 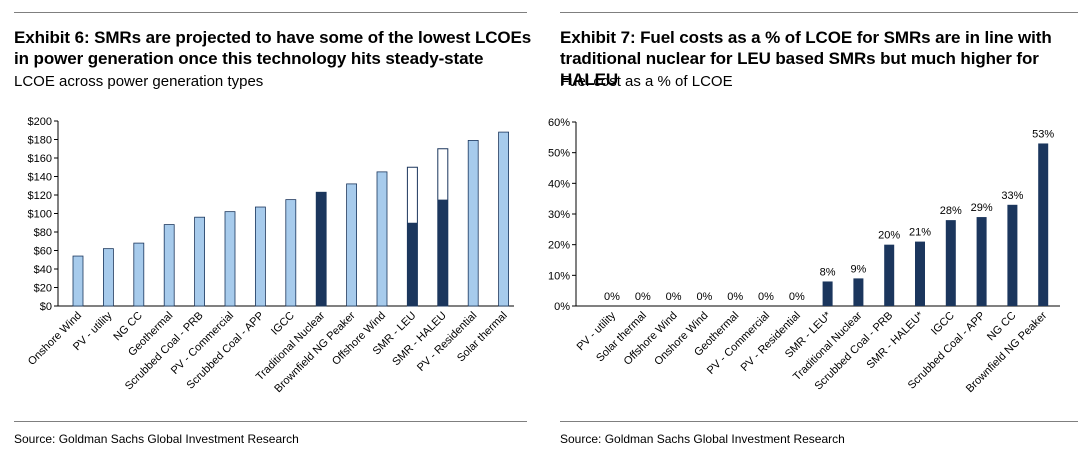 I want to click on y-tick-label: $180, so click(x=40, y=141).